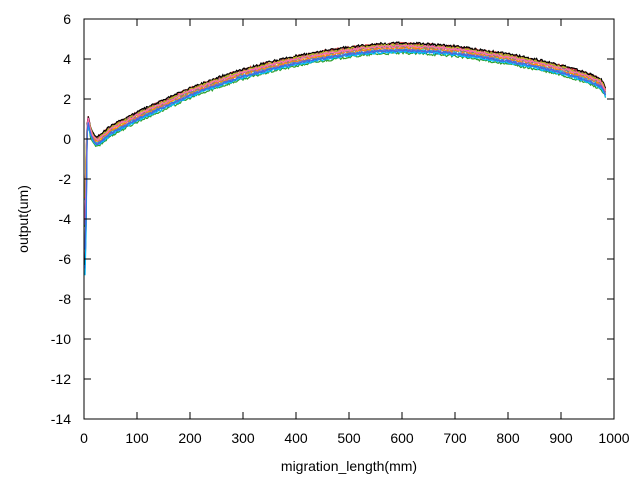 This screenshot has height=480, width=640. Describe the element at coordinates (243, 438) in the screenshot. I see `x-tick-label: 300` at that location.